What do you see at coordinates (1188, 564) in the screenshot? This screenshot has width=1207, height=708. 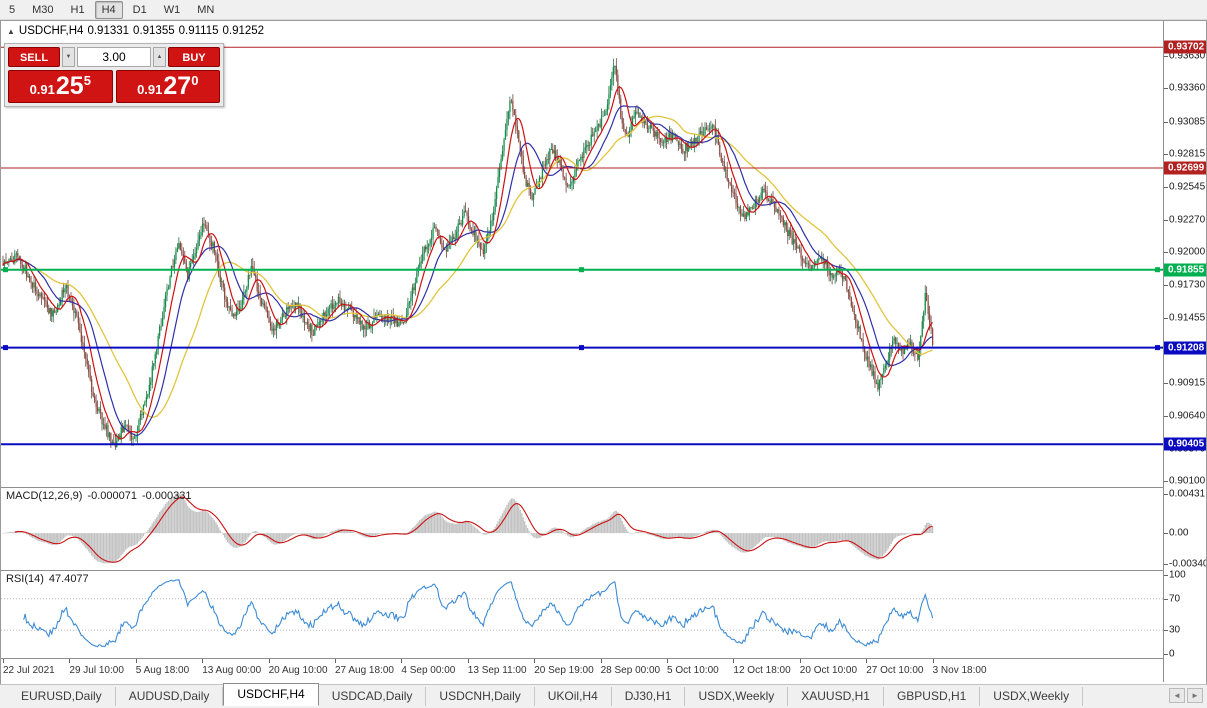 I see `price-tick-label: -0.00340` at bounding box center [1188, 564].